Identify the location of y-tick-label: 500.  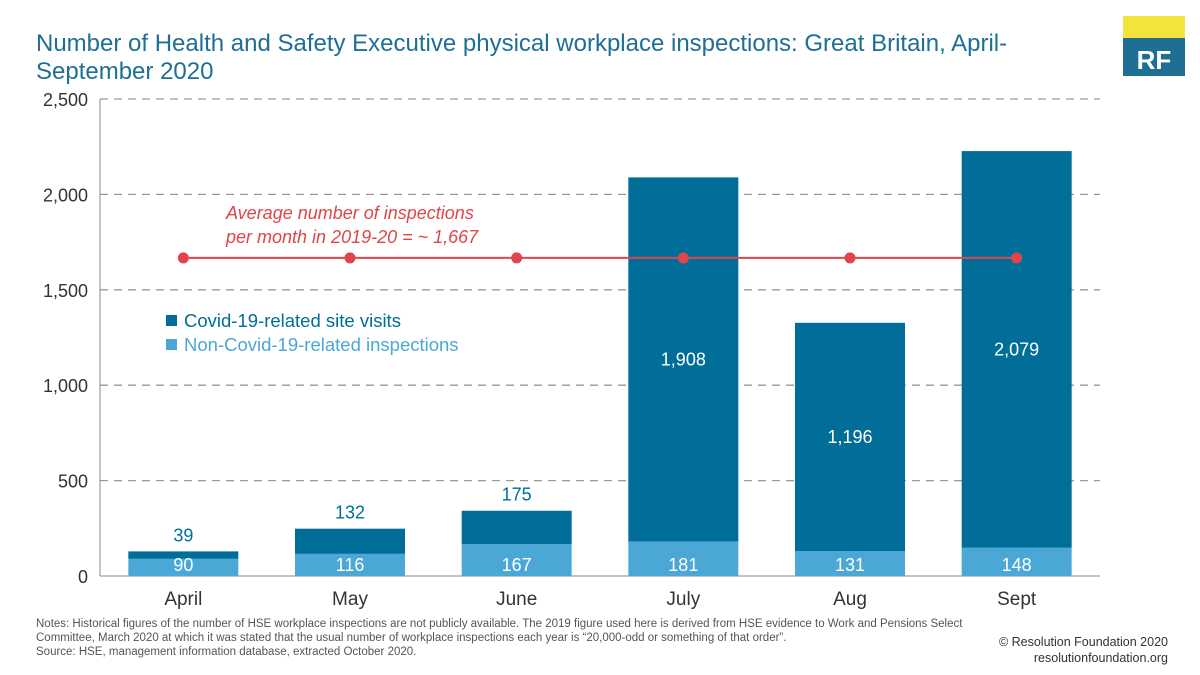
(73, 482).